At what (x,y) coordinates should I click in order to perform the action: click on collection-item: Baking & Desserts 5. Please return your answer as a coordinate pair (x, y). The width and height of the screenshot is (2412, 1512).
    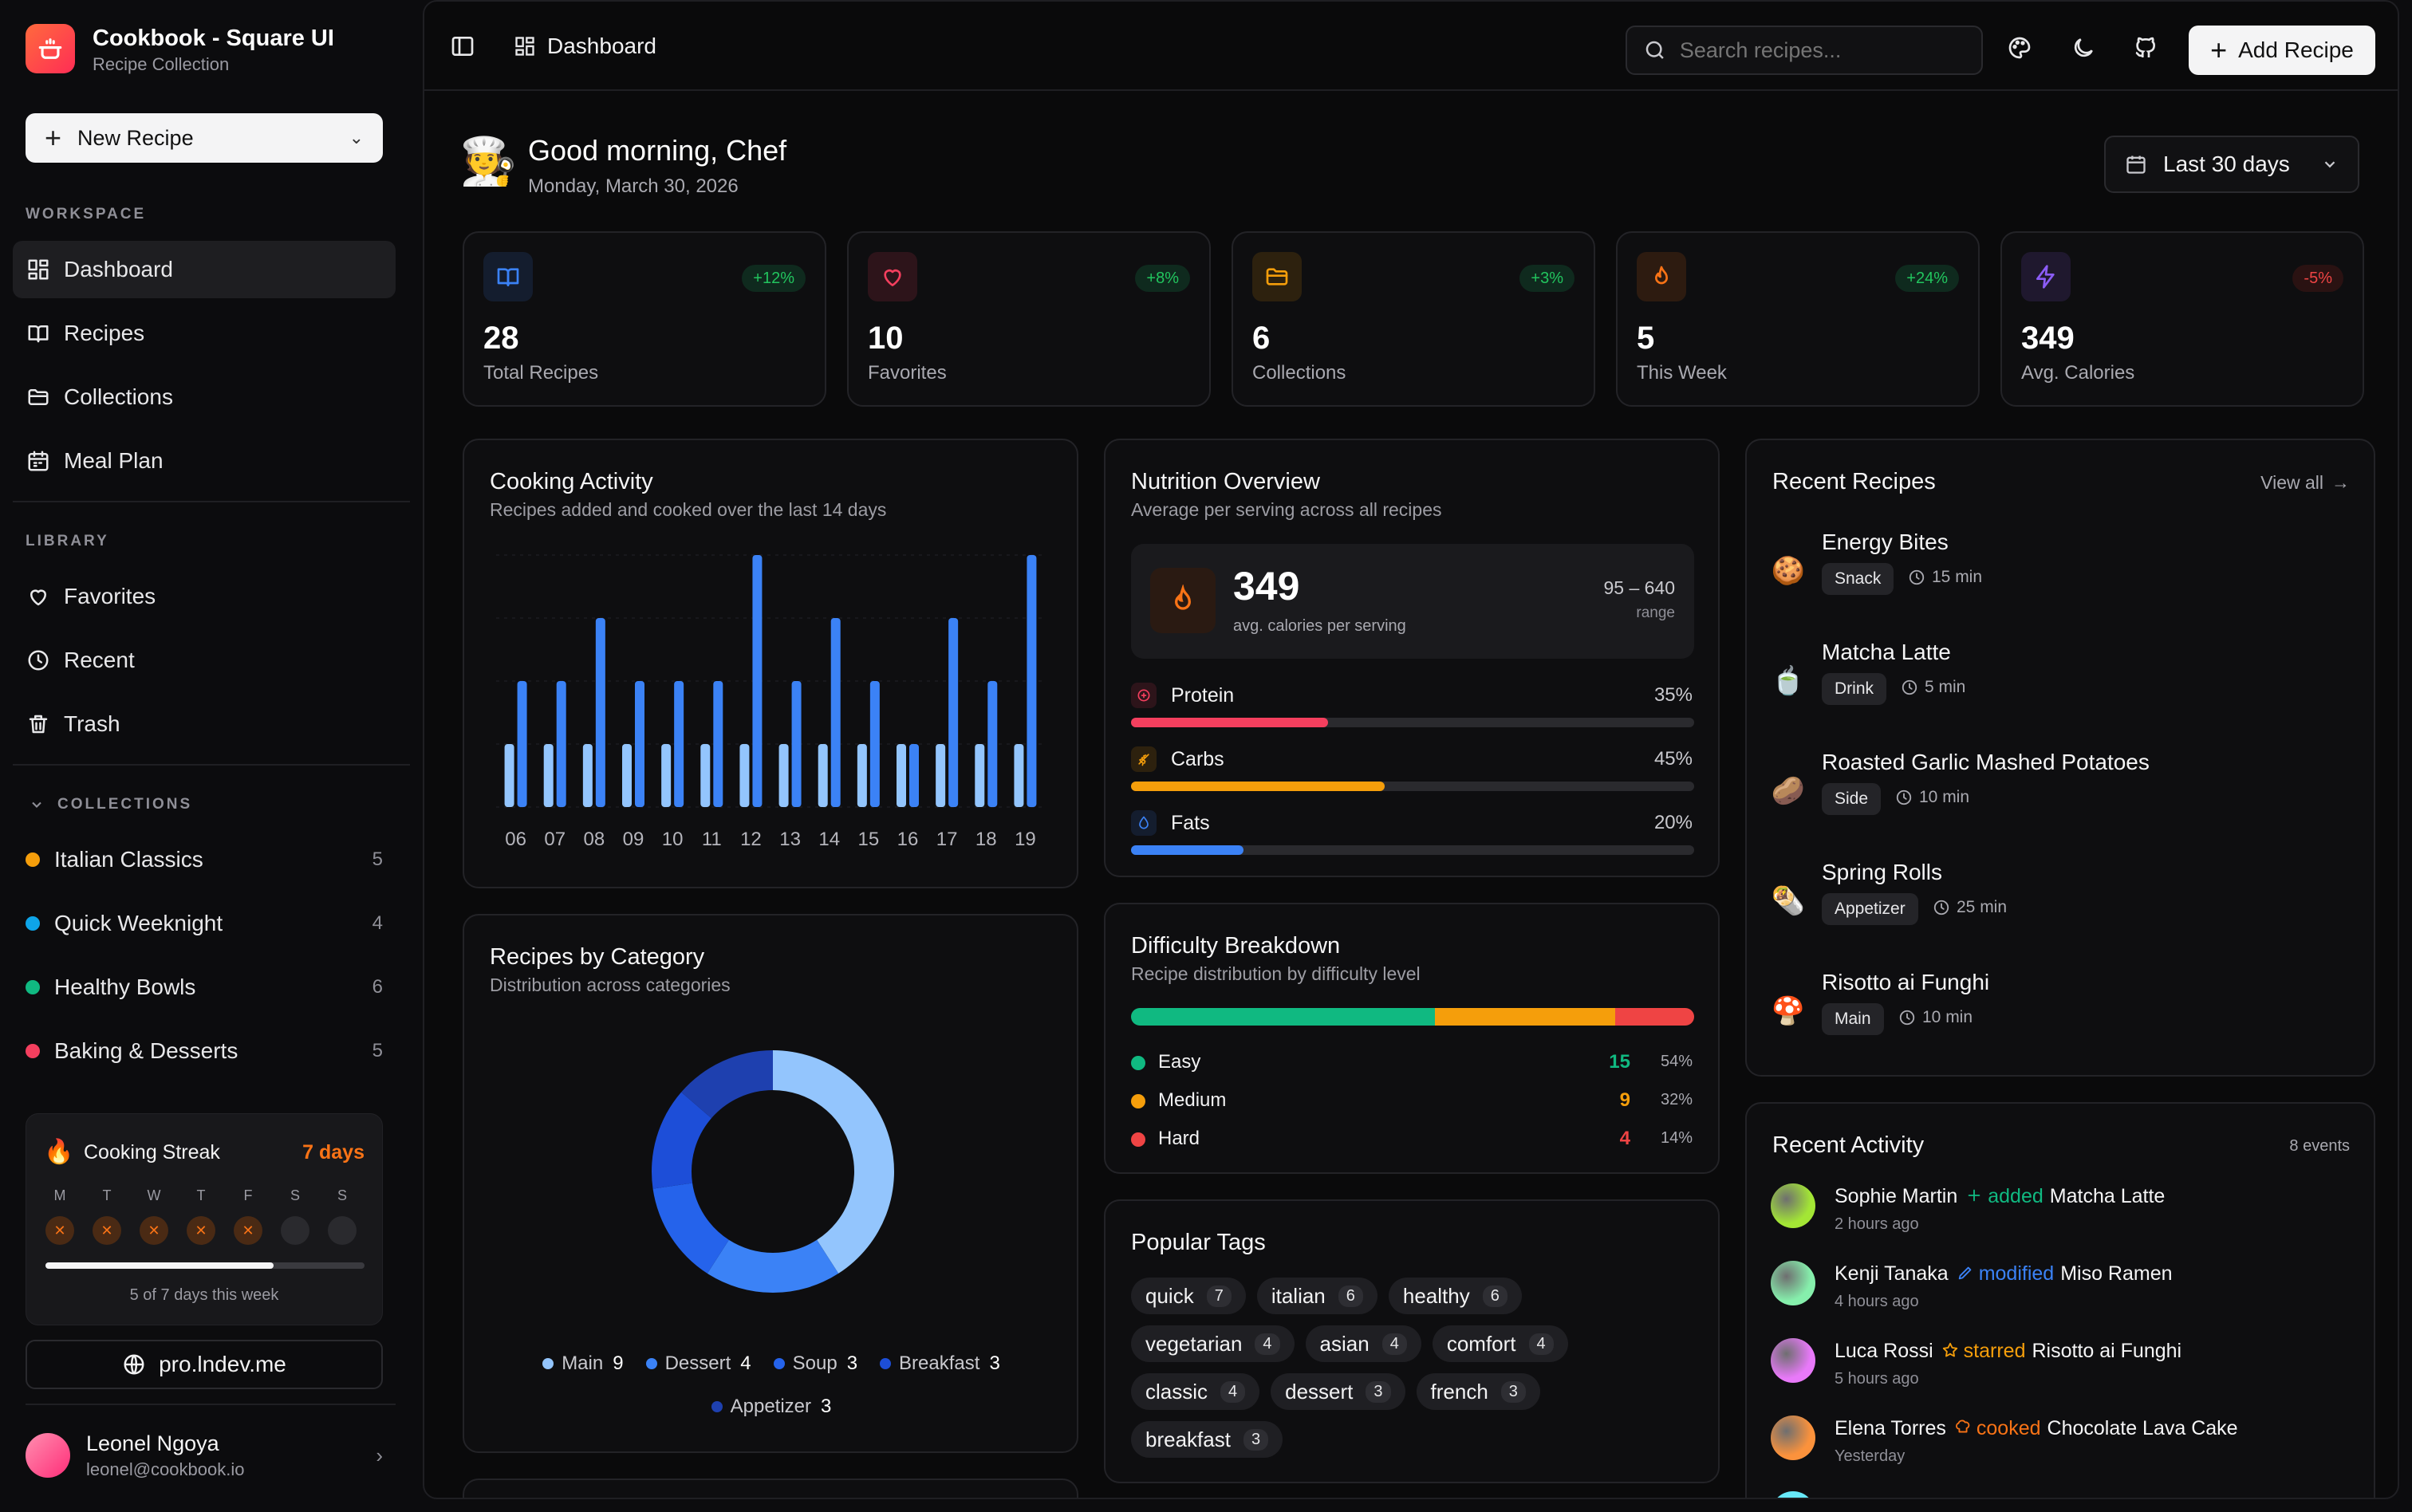
    Looking at the image, I should click on (204, 1051).